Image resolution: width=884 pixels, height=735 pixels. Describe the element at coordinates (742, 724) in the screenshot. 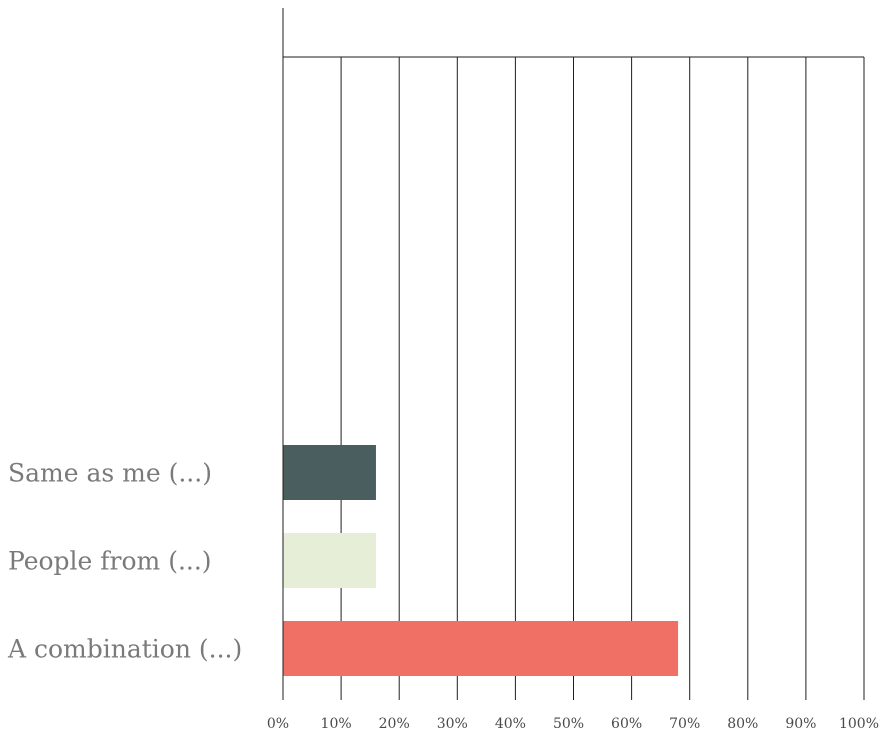

I see `x-tick-label-8: 80%` at that location.